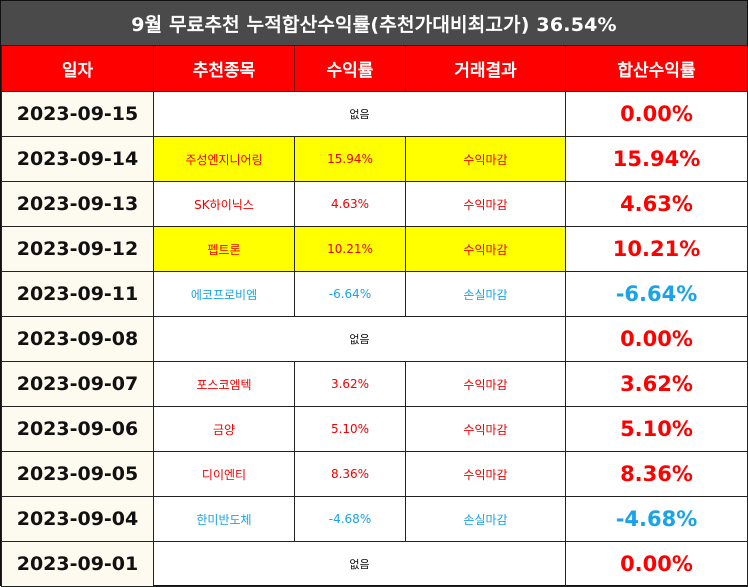 Image resolution: width=748 pixels, height=587 pixels. What do you see at coordinates (350, 204) in the screenshot?
I see `rate-cell: 4.63%` at bounding box center [350, 204].